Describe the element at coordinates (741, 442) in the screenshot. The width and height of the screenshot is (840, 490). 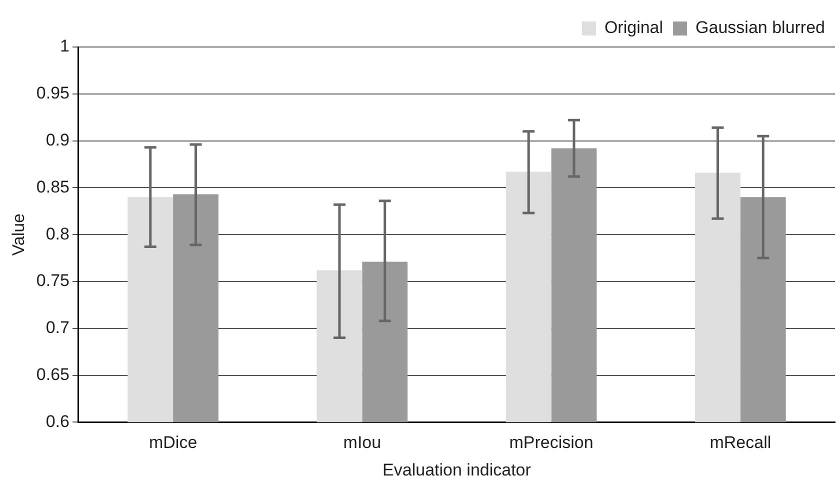
I see `x-tick-label: mRecall` at that location.